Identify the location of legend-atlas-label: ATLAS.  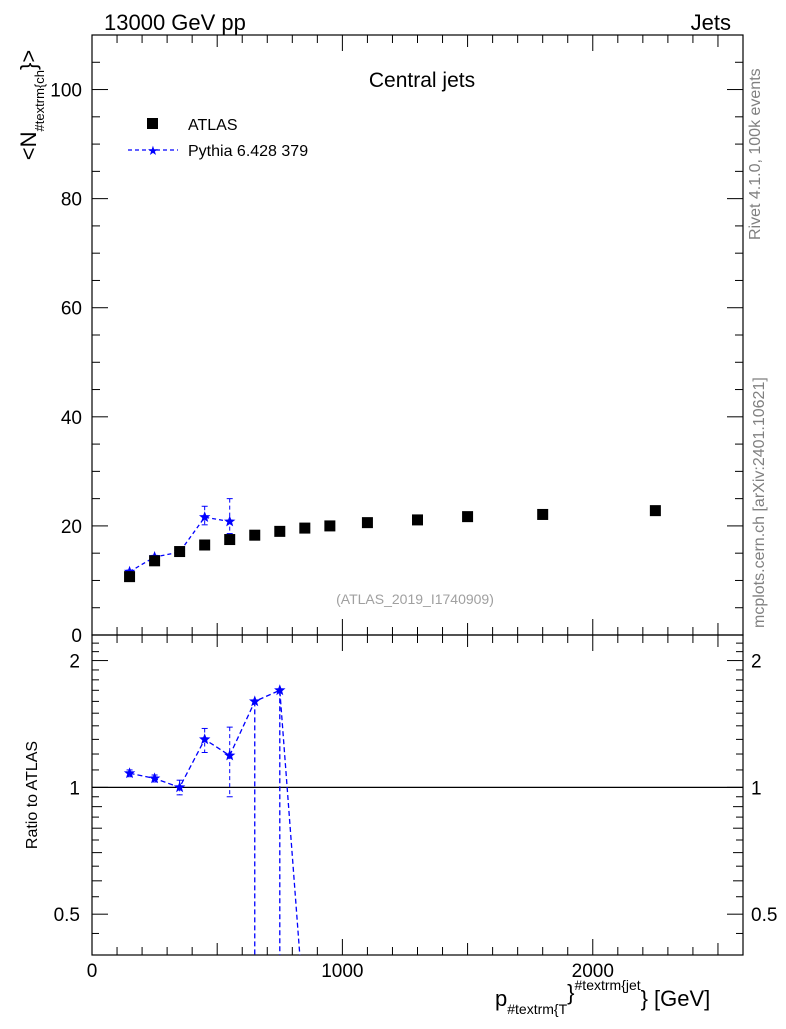
(213, 125).